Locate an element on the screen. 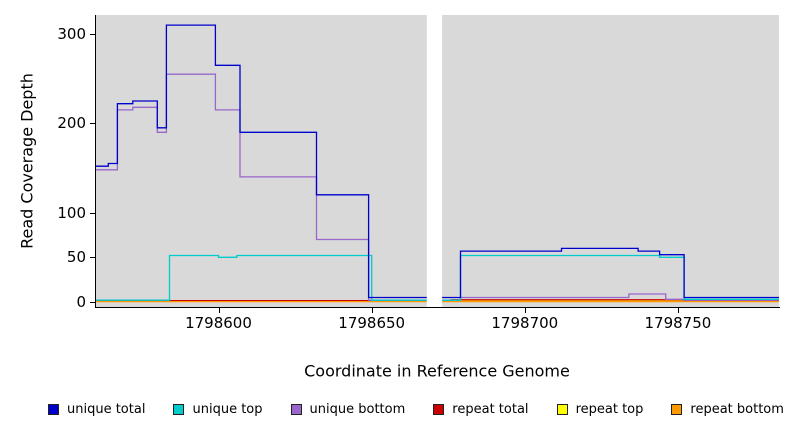 The image size is (792, 432). legend-item-unique-total: unique total is located at coordinates (96, 409).